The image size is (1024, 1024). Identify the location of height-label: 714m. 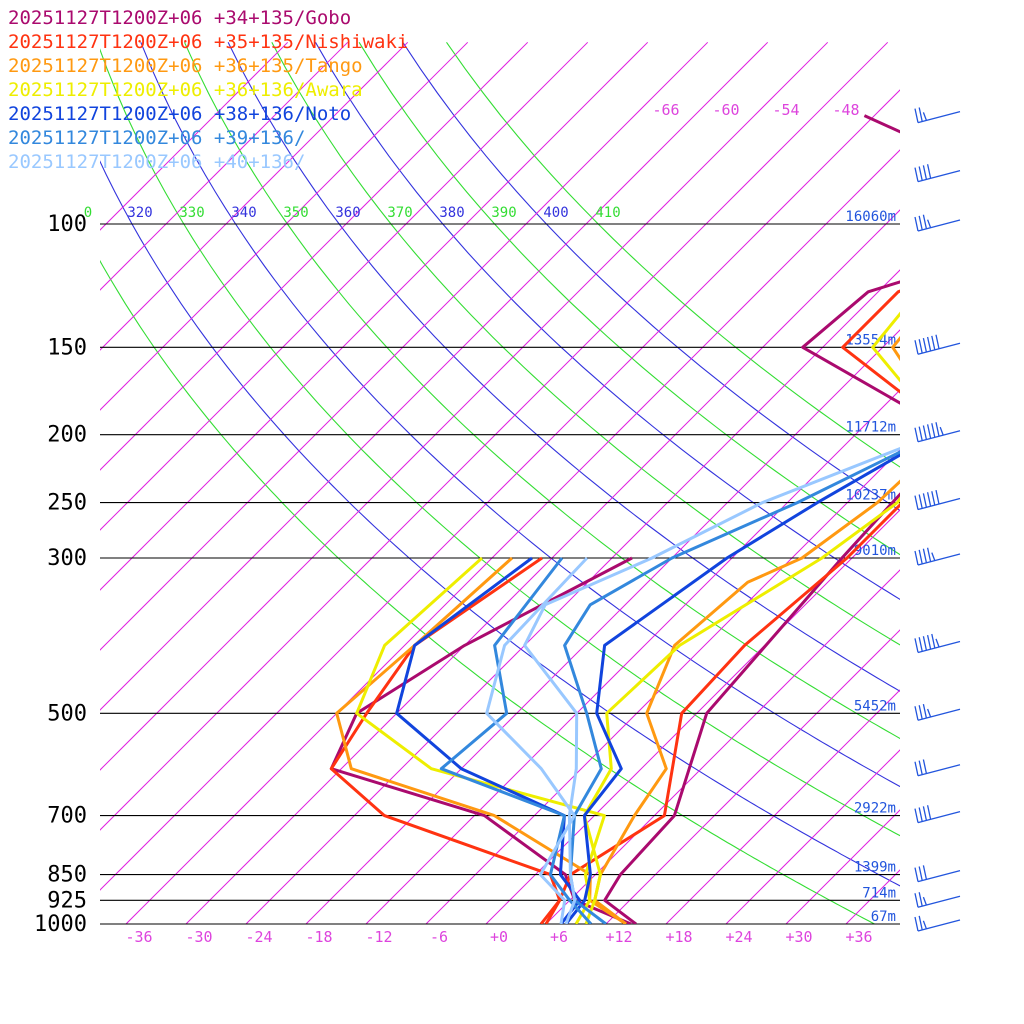
(879, 893).